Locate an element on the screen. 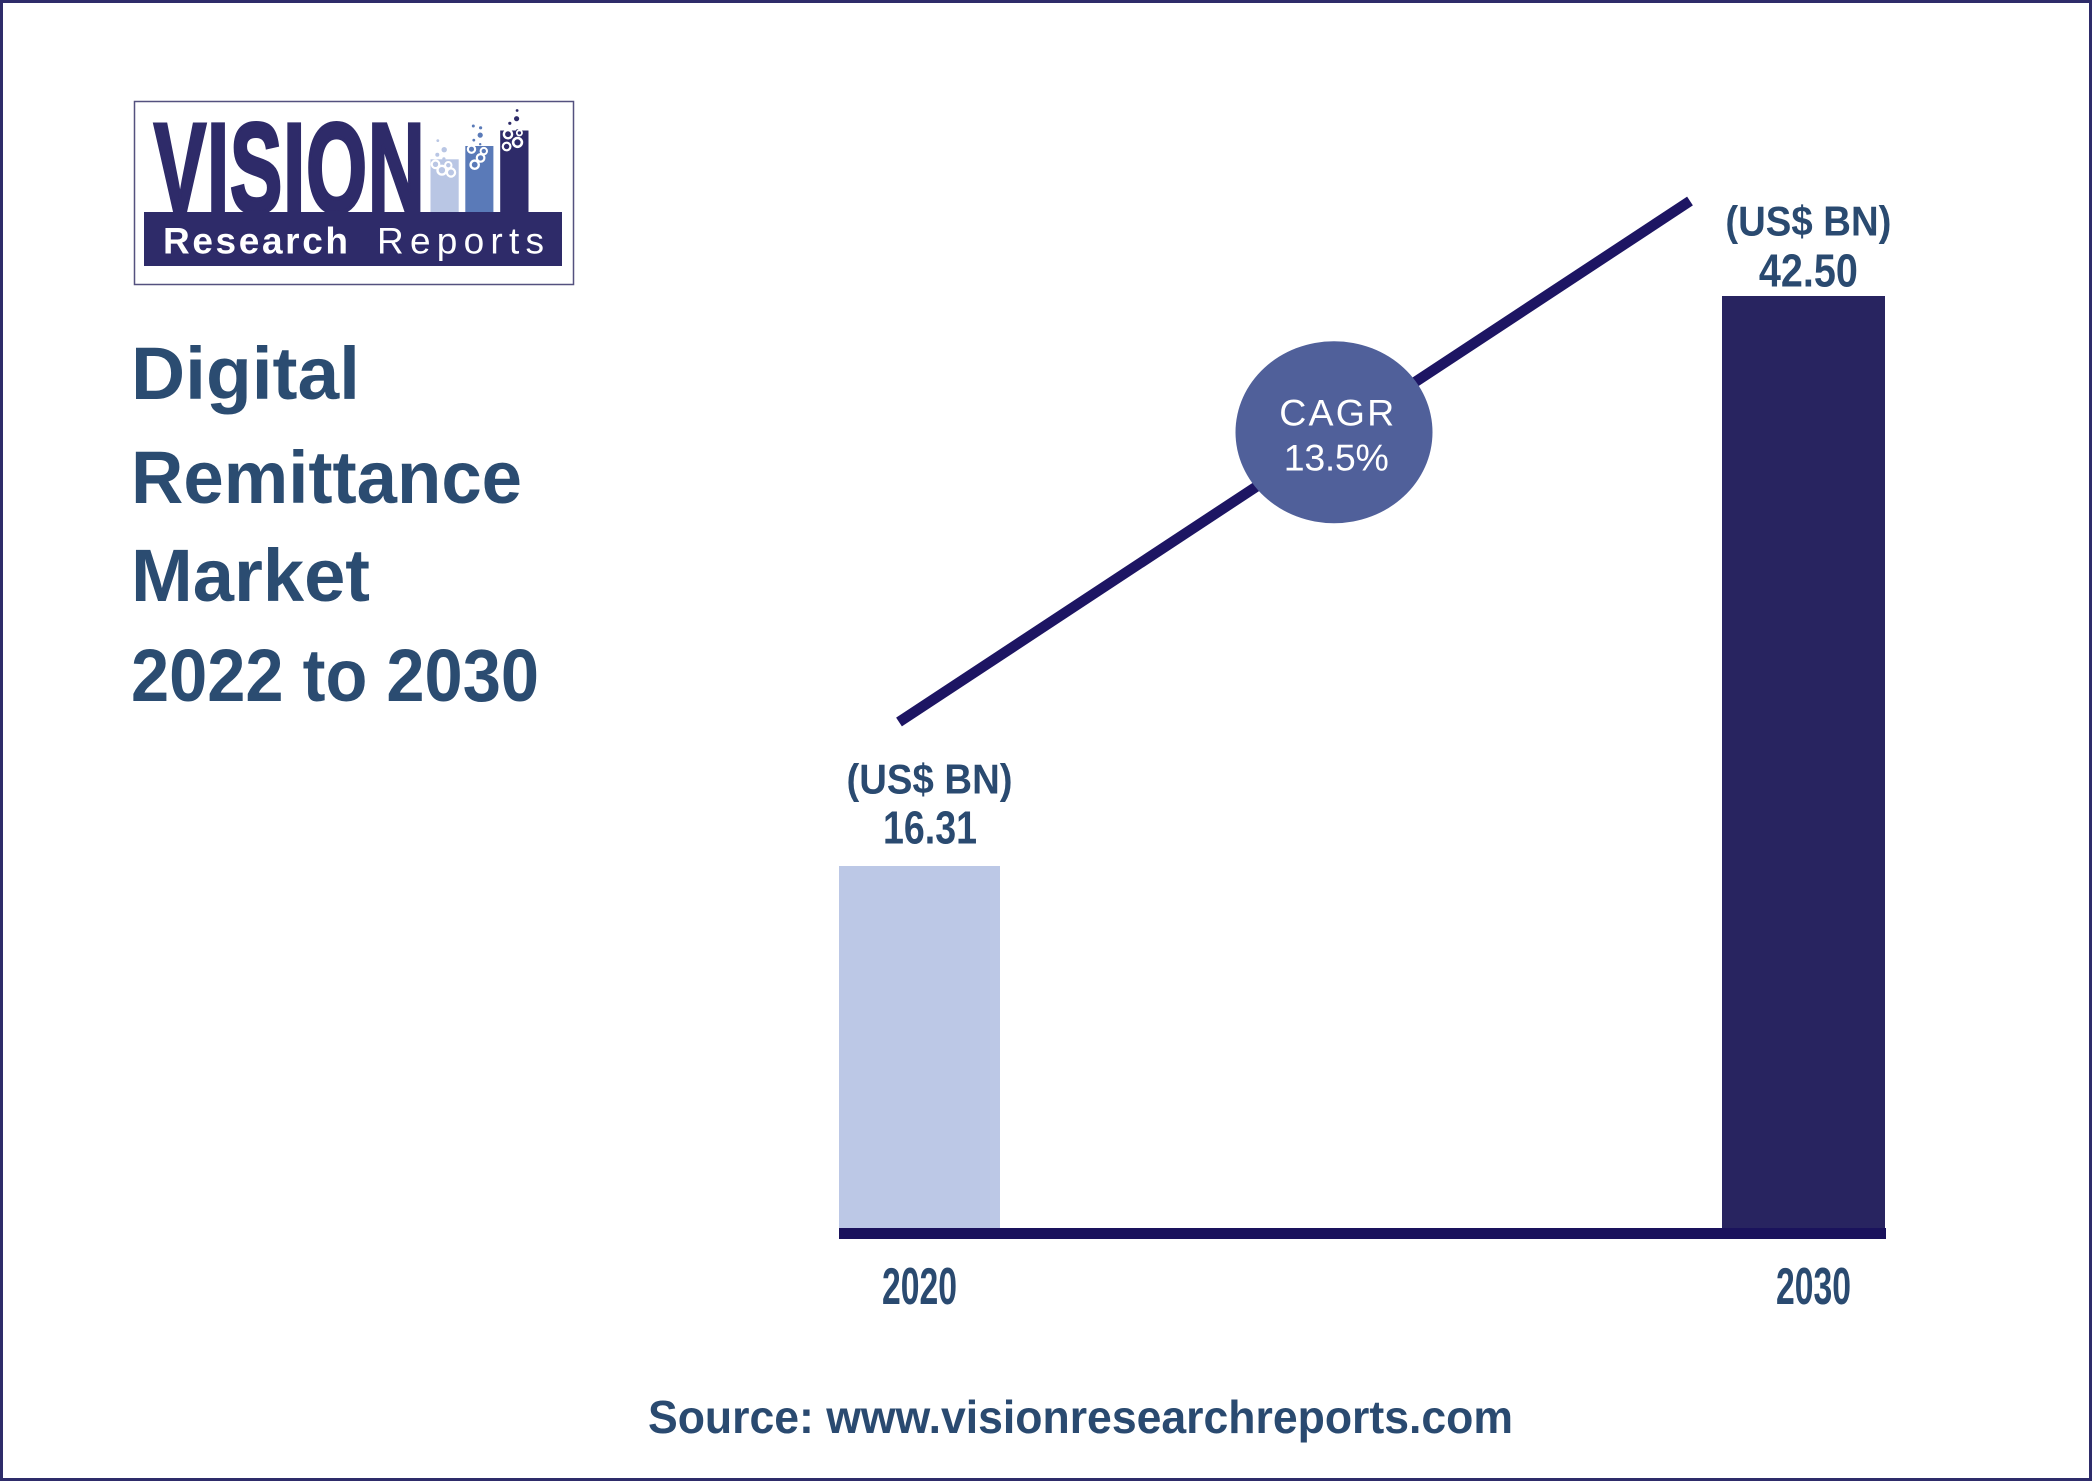  svg-text: 13.5% is located at coordinates (1336, 458).